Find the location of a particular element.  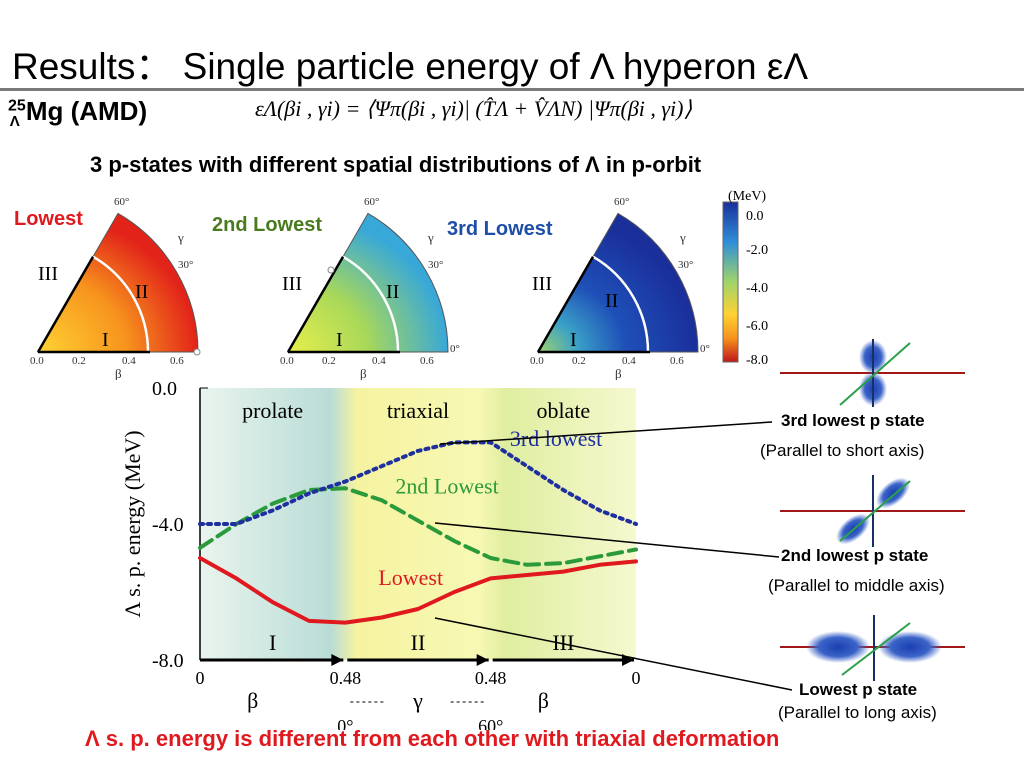

series-label-lowest: Lowest is located at coordinates (410, 577).